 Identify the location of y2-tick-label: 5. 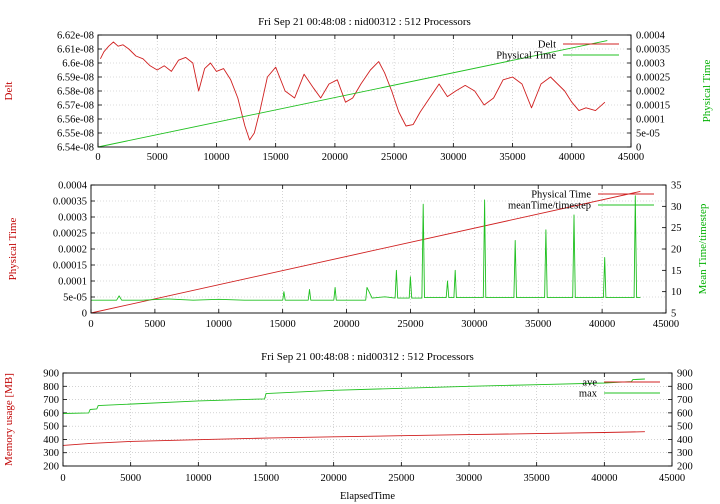
(673, 314).